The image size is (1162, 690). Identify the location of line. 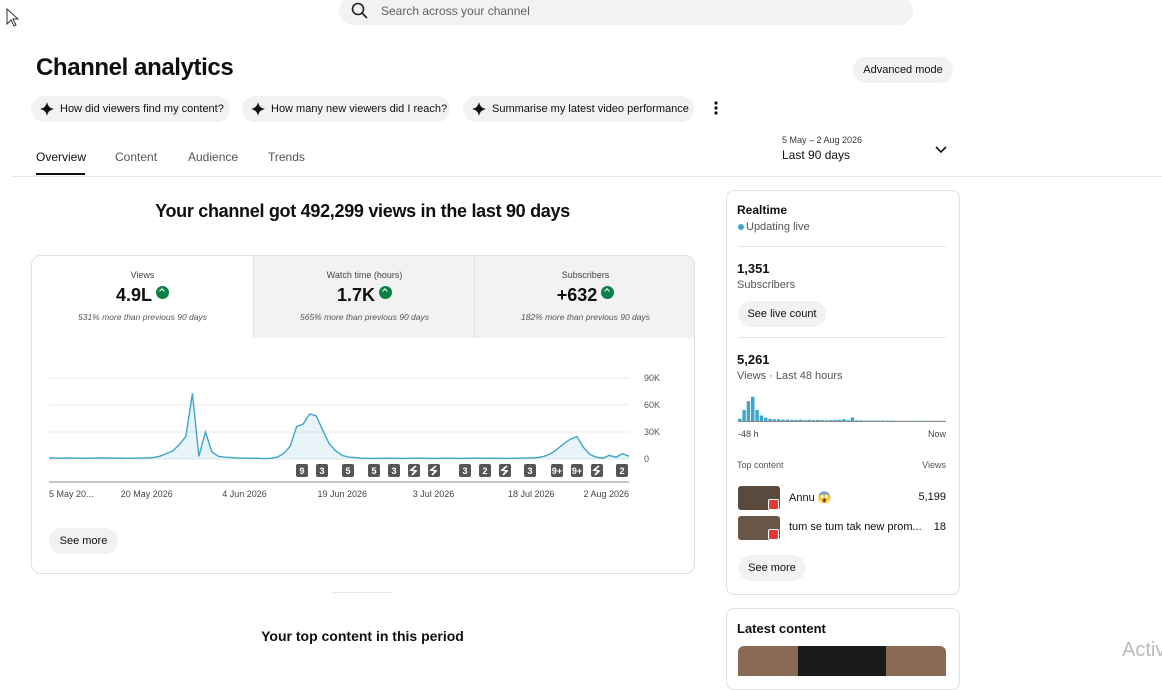
(339, 425).